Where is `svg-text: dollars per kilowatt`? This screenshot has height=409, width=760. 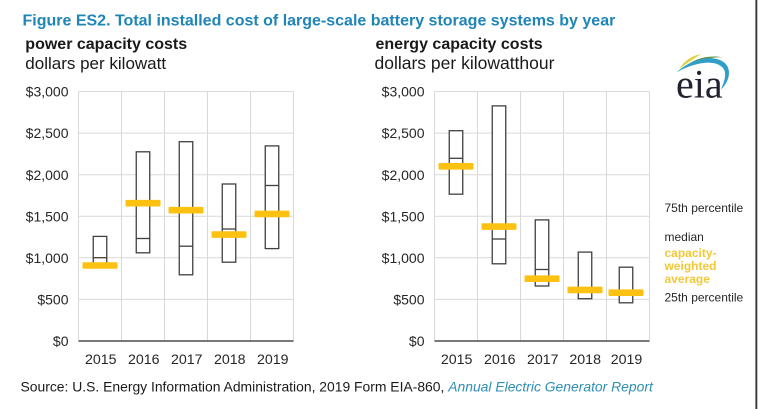 svg-text: dollars per kilowatt is located at coordinates (95, 63).